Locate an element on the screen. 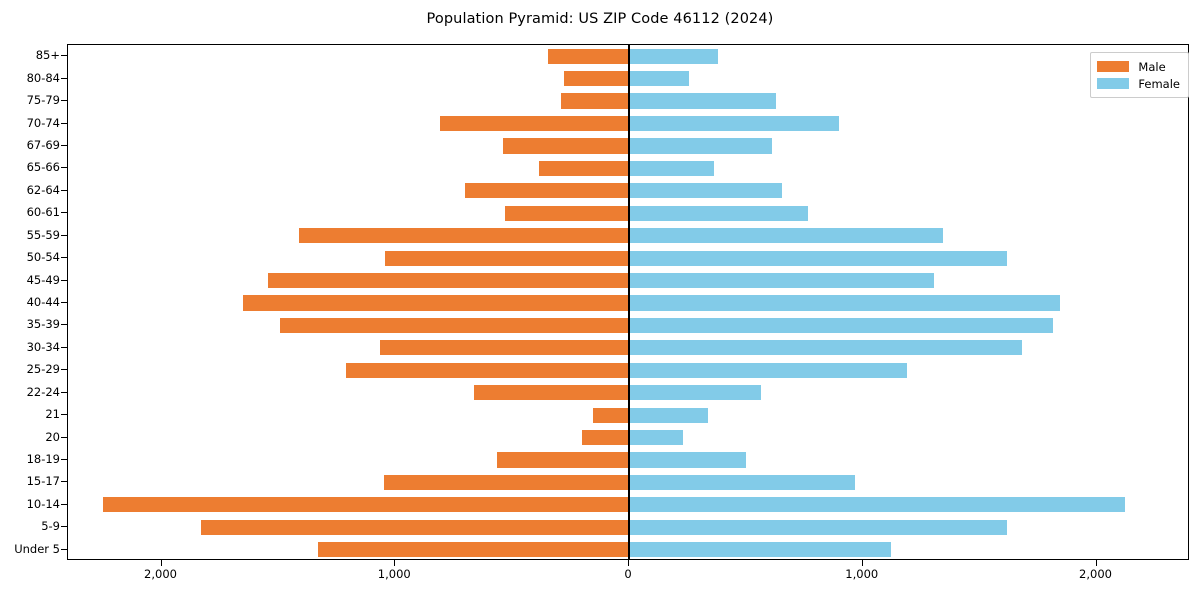 Image resolution: width=1200 pixels, height=600 pixels. y-axis-tick-label: 67-69 is located at coordinates (43, 144).